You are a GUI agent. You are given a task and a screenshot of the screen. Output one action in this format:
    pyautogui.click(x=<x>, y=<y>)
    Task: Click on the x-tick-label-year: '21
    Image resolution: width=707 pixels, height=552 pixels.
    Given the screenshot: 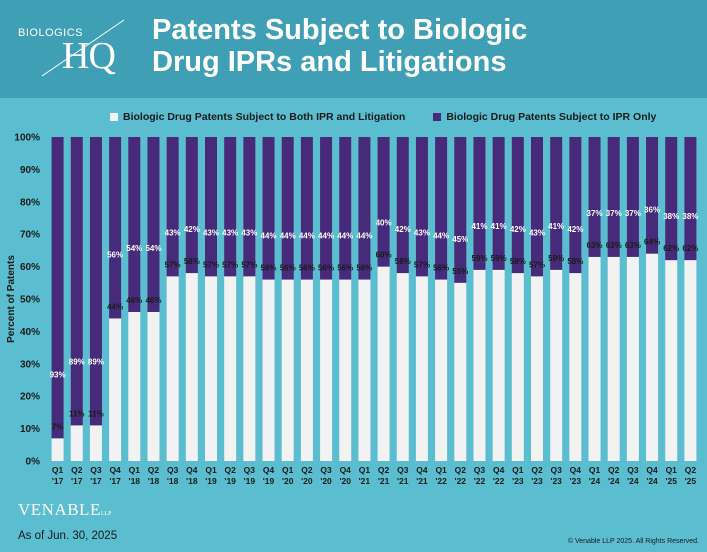 What is the action you would take?
    pyautogui.click(x=365, y=481)
    